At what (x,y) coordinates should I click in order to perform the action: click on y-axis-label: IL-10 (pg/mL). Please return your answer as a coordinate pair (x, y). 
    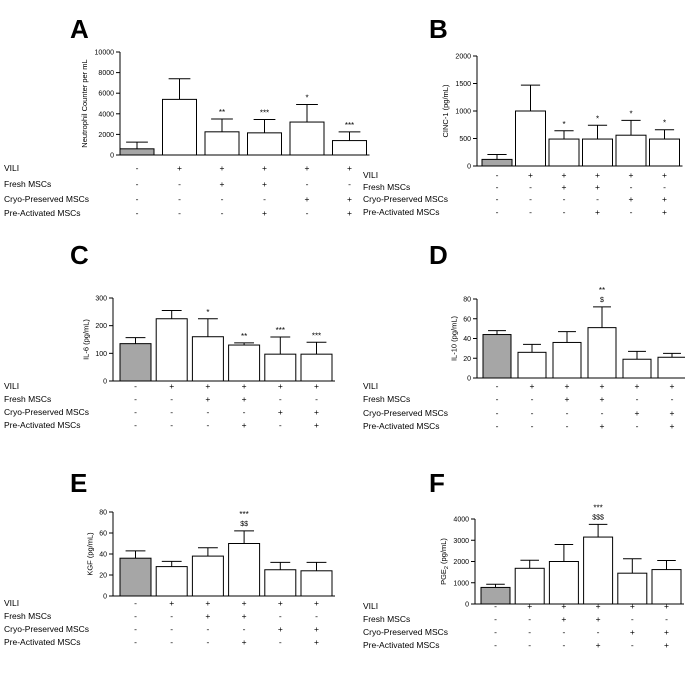
    Looking at the image, I should click on (454, 338).